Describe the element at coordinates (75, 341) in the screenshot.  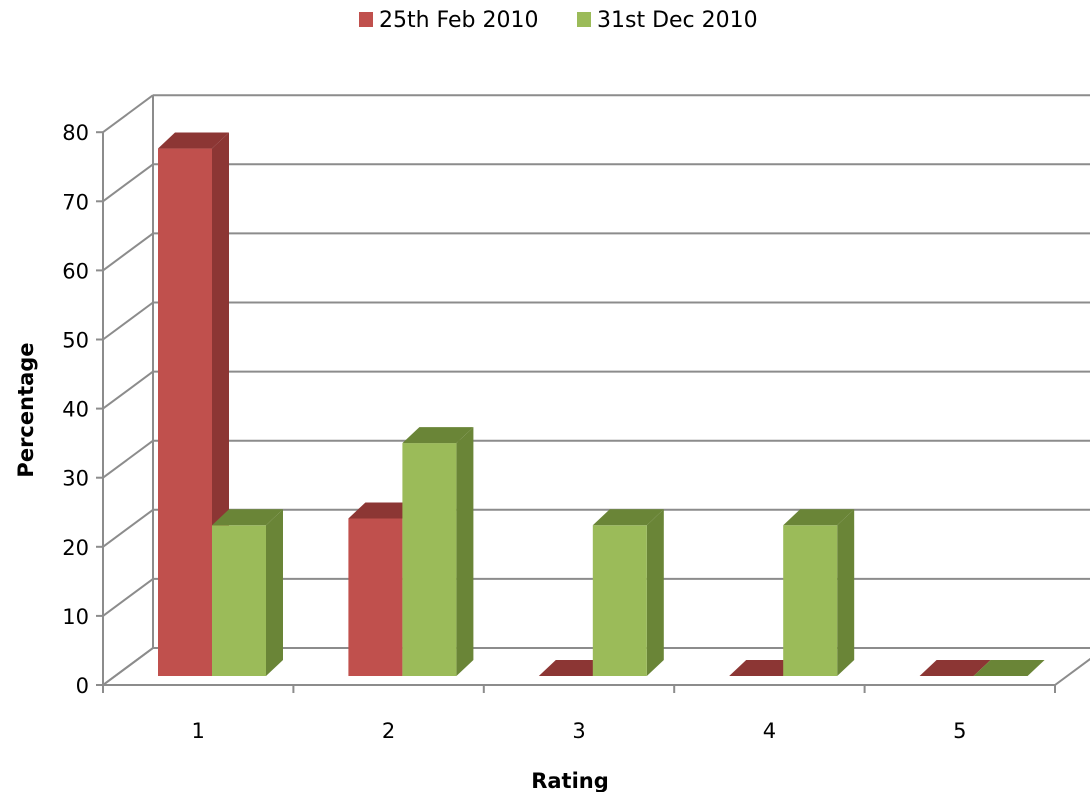
I see `y-tick-label: 50` at that location.